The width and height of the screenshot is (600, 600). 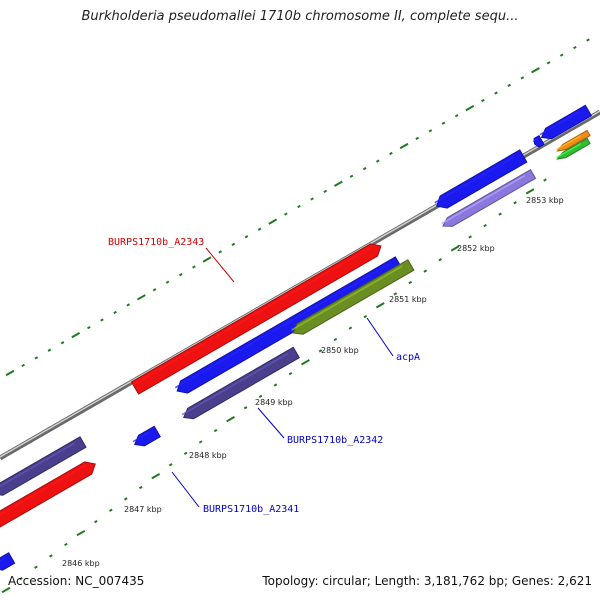 I want to click on scale-label: 2849 kbp, so click(x=274, y=402).